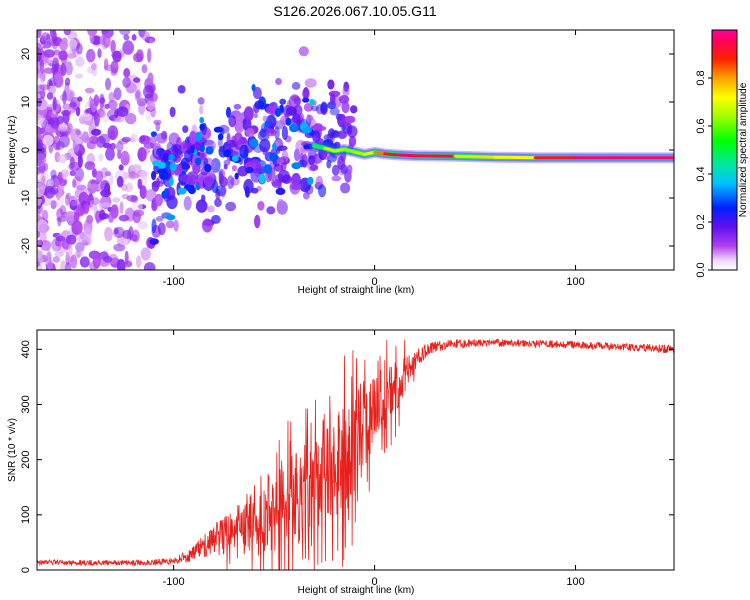 This screenshot has height=600, width=750. Describe the element at coordinates (701, 269) in the screenshot. I see `colorbar-tick-label: 0.0` at that location.